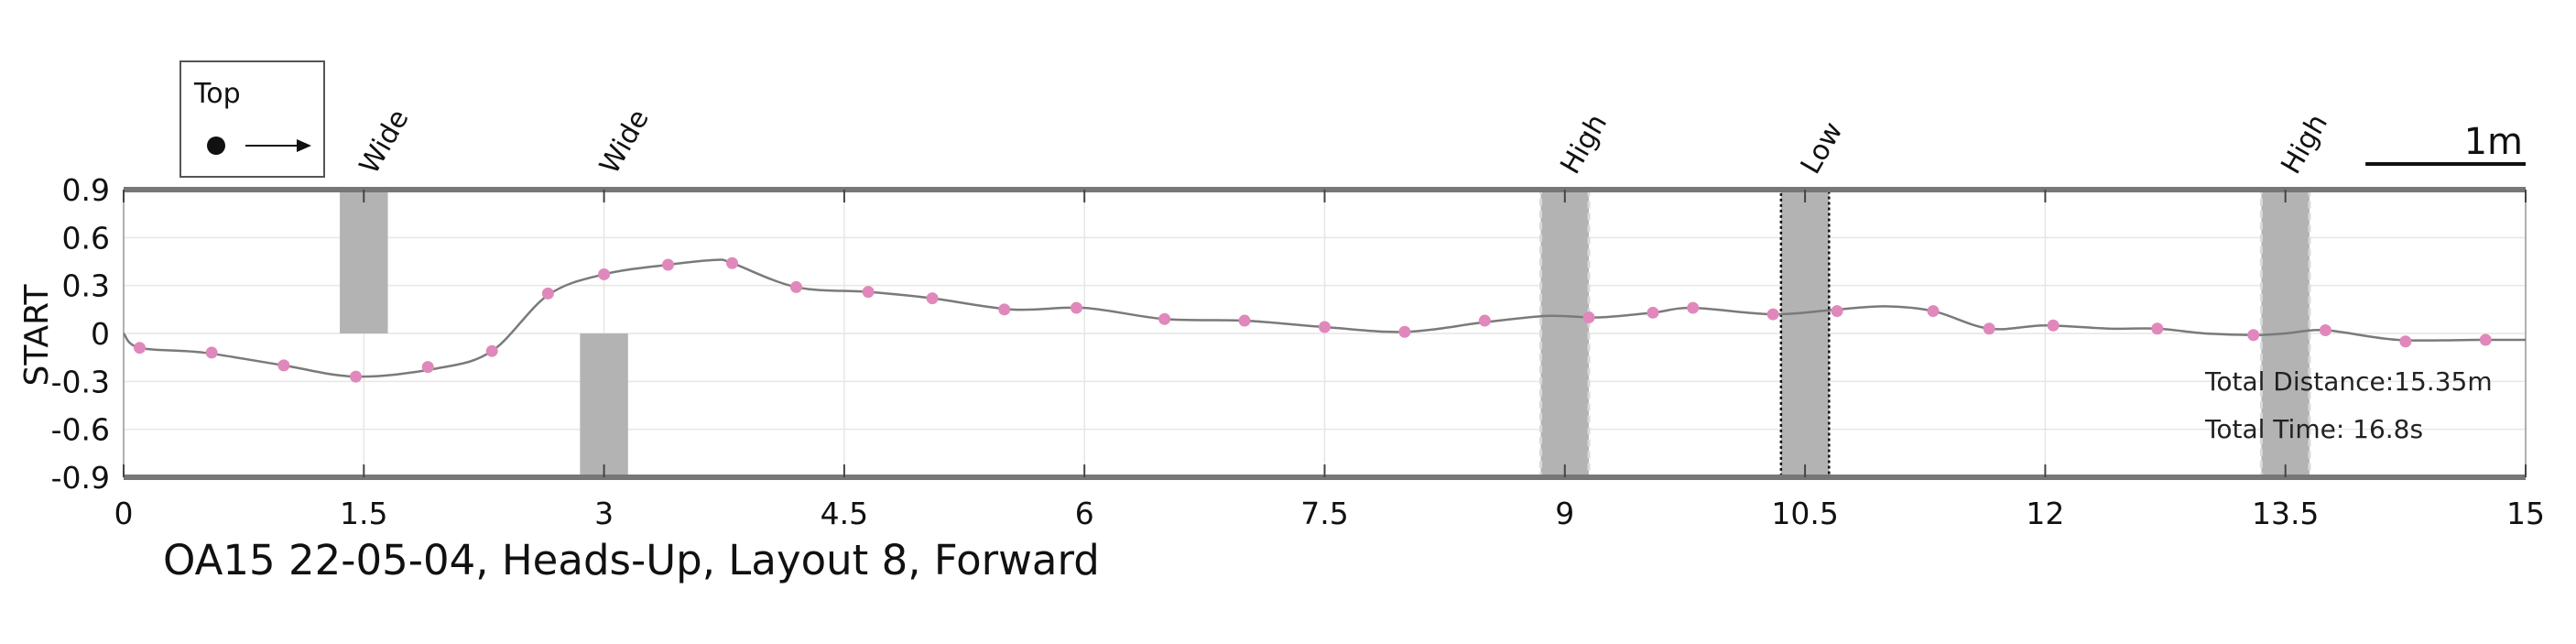 The height and width of the screenshot is (644, 2576). What do you see at coordinates (1343, 142) in the screenshot?
I see `obstacle-labels: Wide Wide High Low High` at bounding box center [1343, 142].